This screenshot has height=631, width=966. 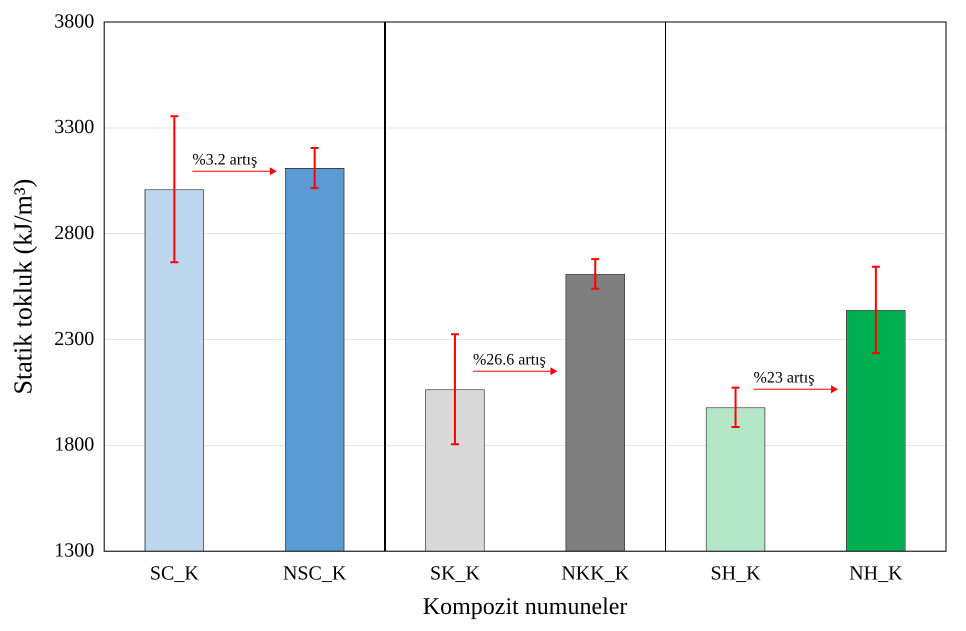 What do you see at coordinates (225, 159) in the screenshot?
I see `annotation: %3.2 artış` at bounding box center [225, 159].